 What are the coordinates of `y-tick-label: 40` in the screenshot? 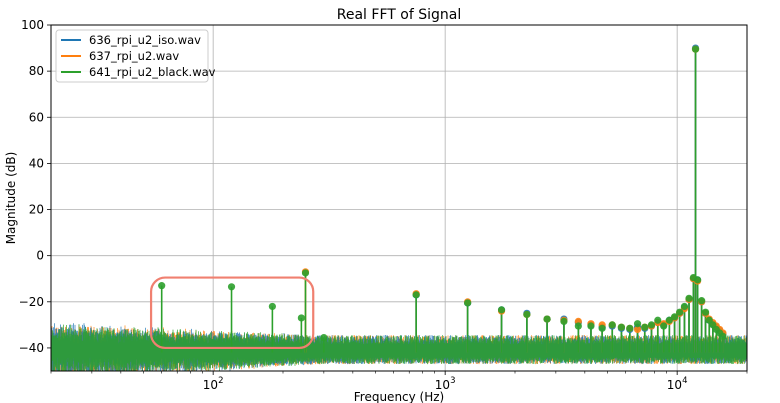 It's located at (36, 163).